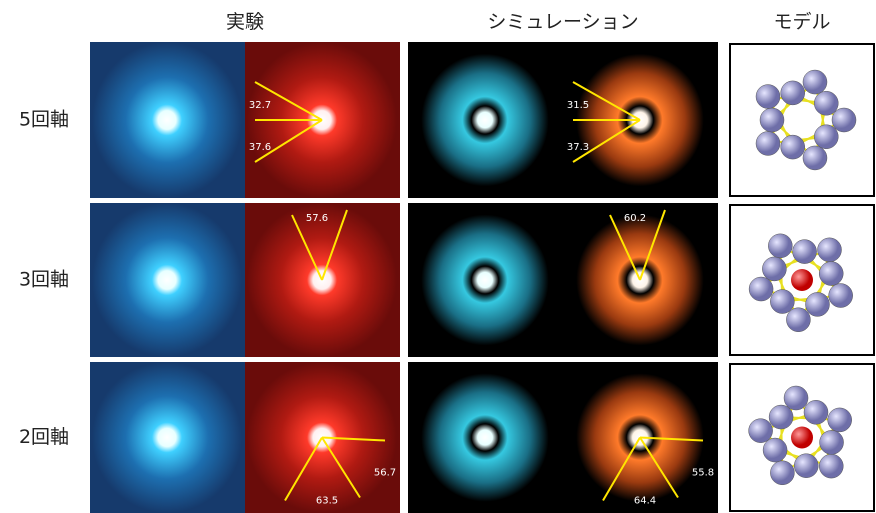  I want to click on column-header: 実験, so click(245, 22).